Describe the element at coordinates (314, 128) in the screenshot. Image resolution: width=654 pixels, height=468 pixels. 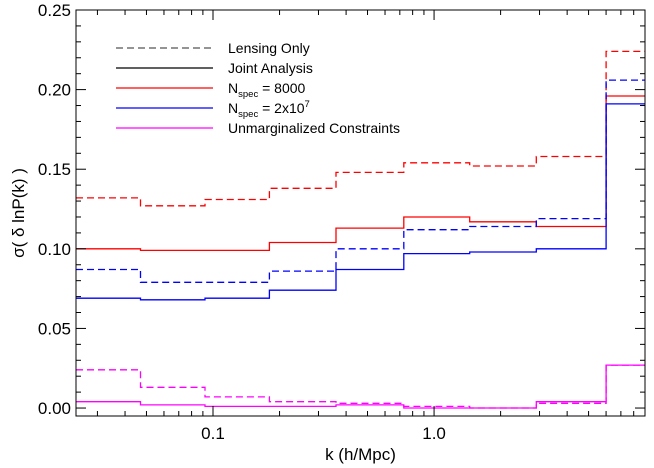
I see `legend-label: Unmarginalized Constraints` at that location.